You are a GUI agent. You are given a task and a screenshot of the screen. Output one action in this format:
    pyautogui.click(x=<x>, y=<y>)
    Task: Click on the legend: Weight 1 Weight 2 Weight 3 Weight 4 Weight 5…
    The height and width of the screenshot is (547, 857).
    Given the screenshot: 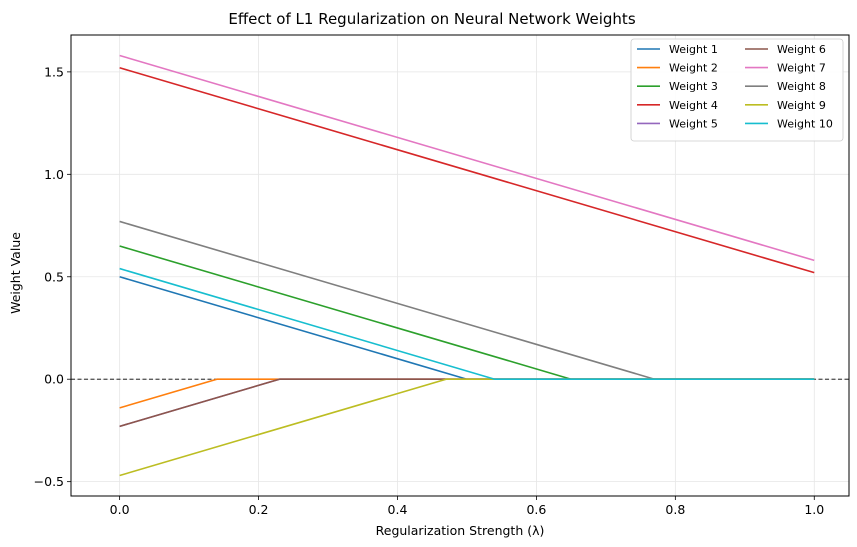 What is the action you would take?
    pyautogui.click(x=737, y=90)
    